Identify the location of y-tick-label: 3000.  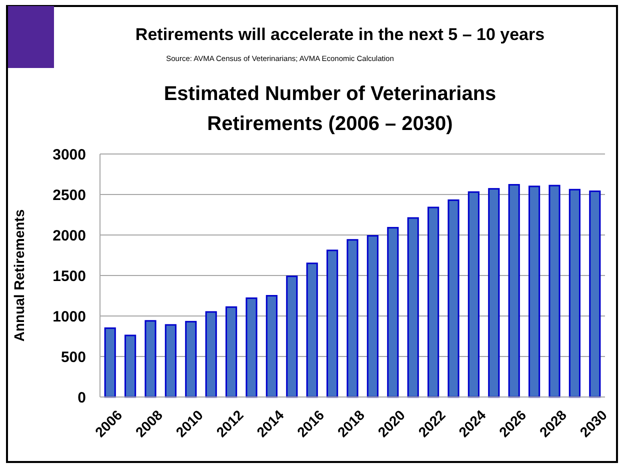
(69, 155).